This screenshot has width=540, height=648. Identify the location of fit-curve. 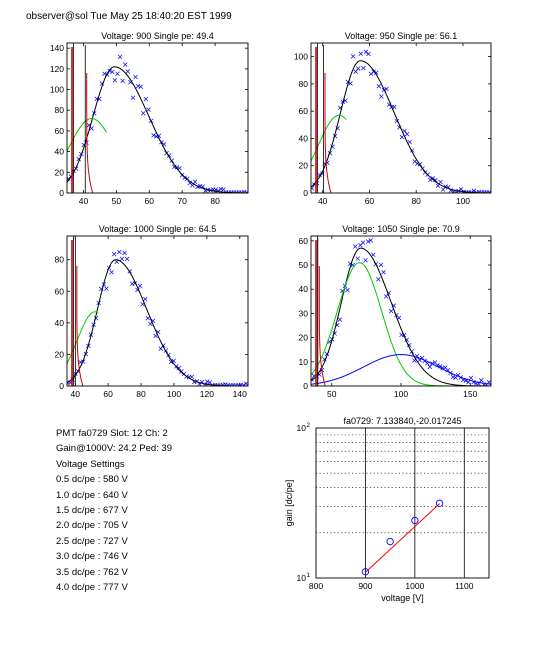
(157, 322).